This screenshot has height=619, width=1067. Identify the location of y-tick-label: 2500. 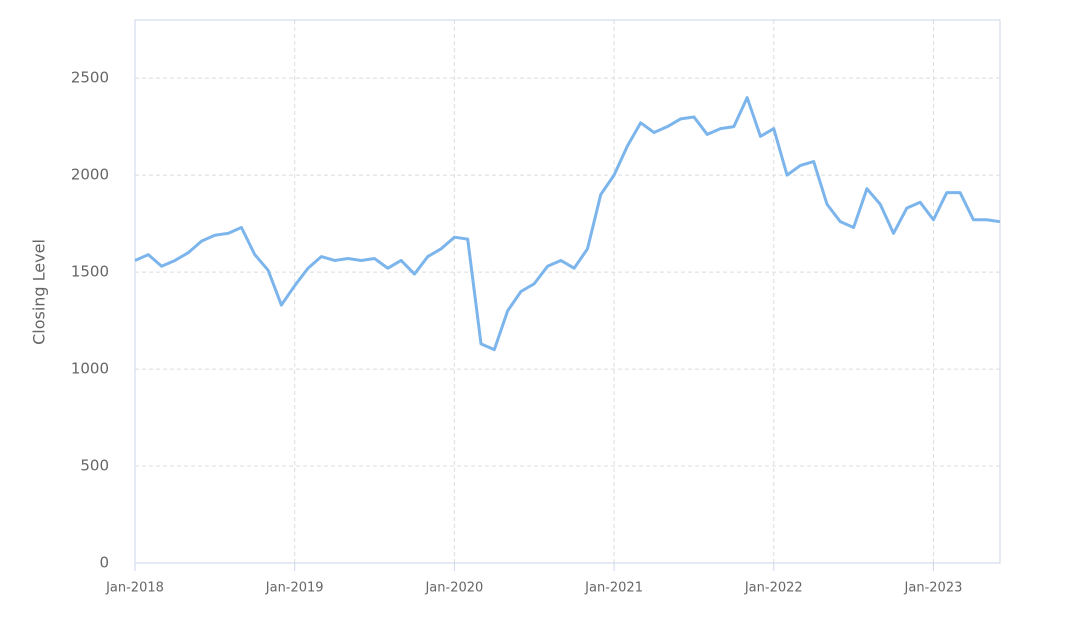
(90, 78).